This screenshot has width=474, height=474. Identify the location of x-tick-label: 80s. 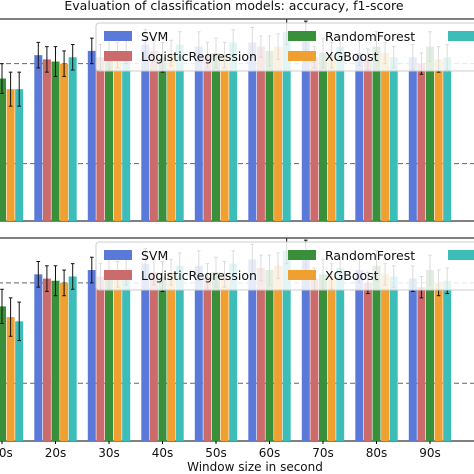
(377, 453).